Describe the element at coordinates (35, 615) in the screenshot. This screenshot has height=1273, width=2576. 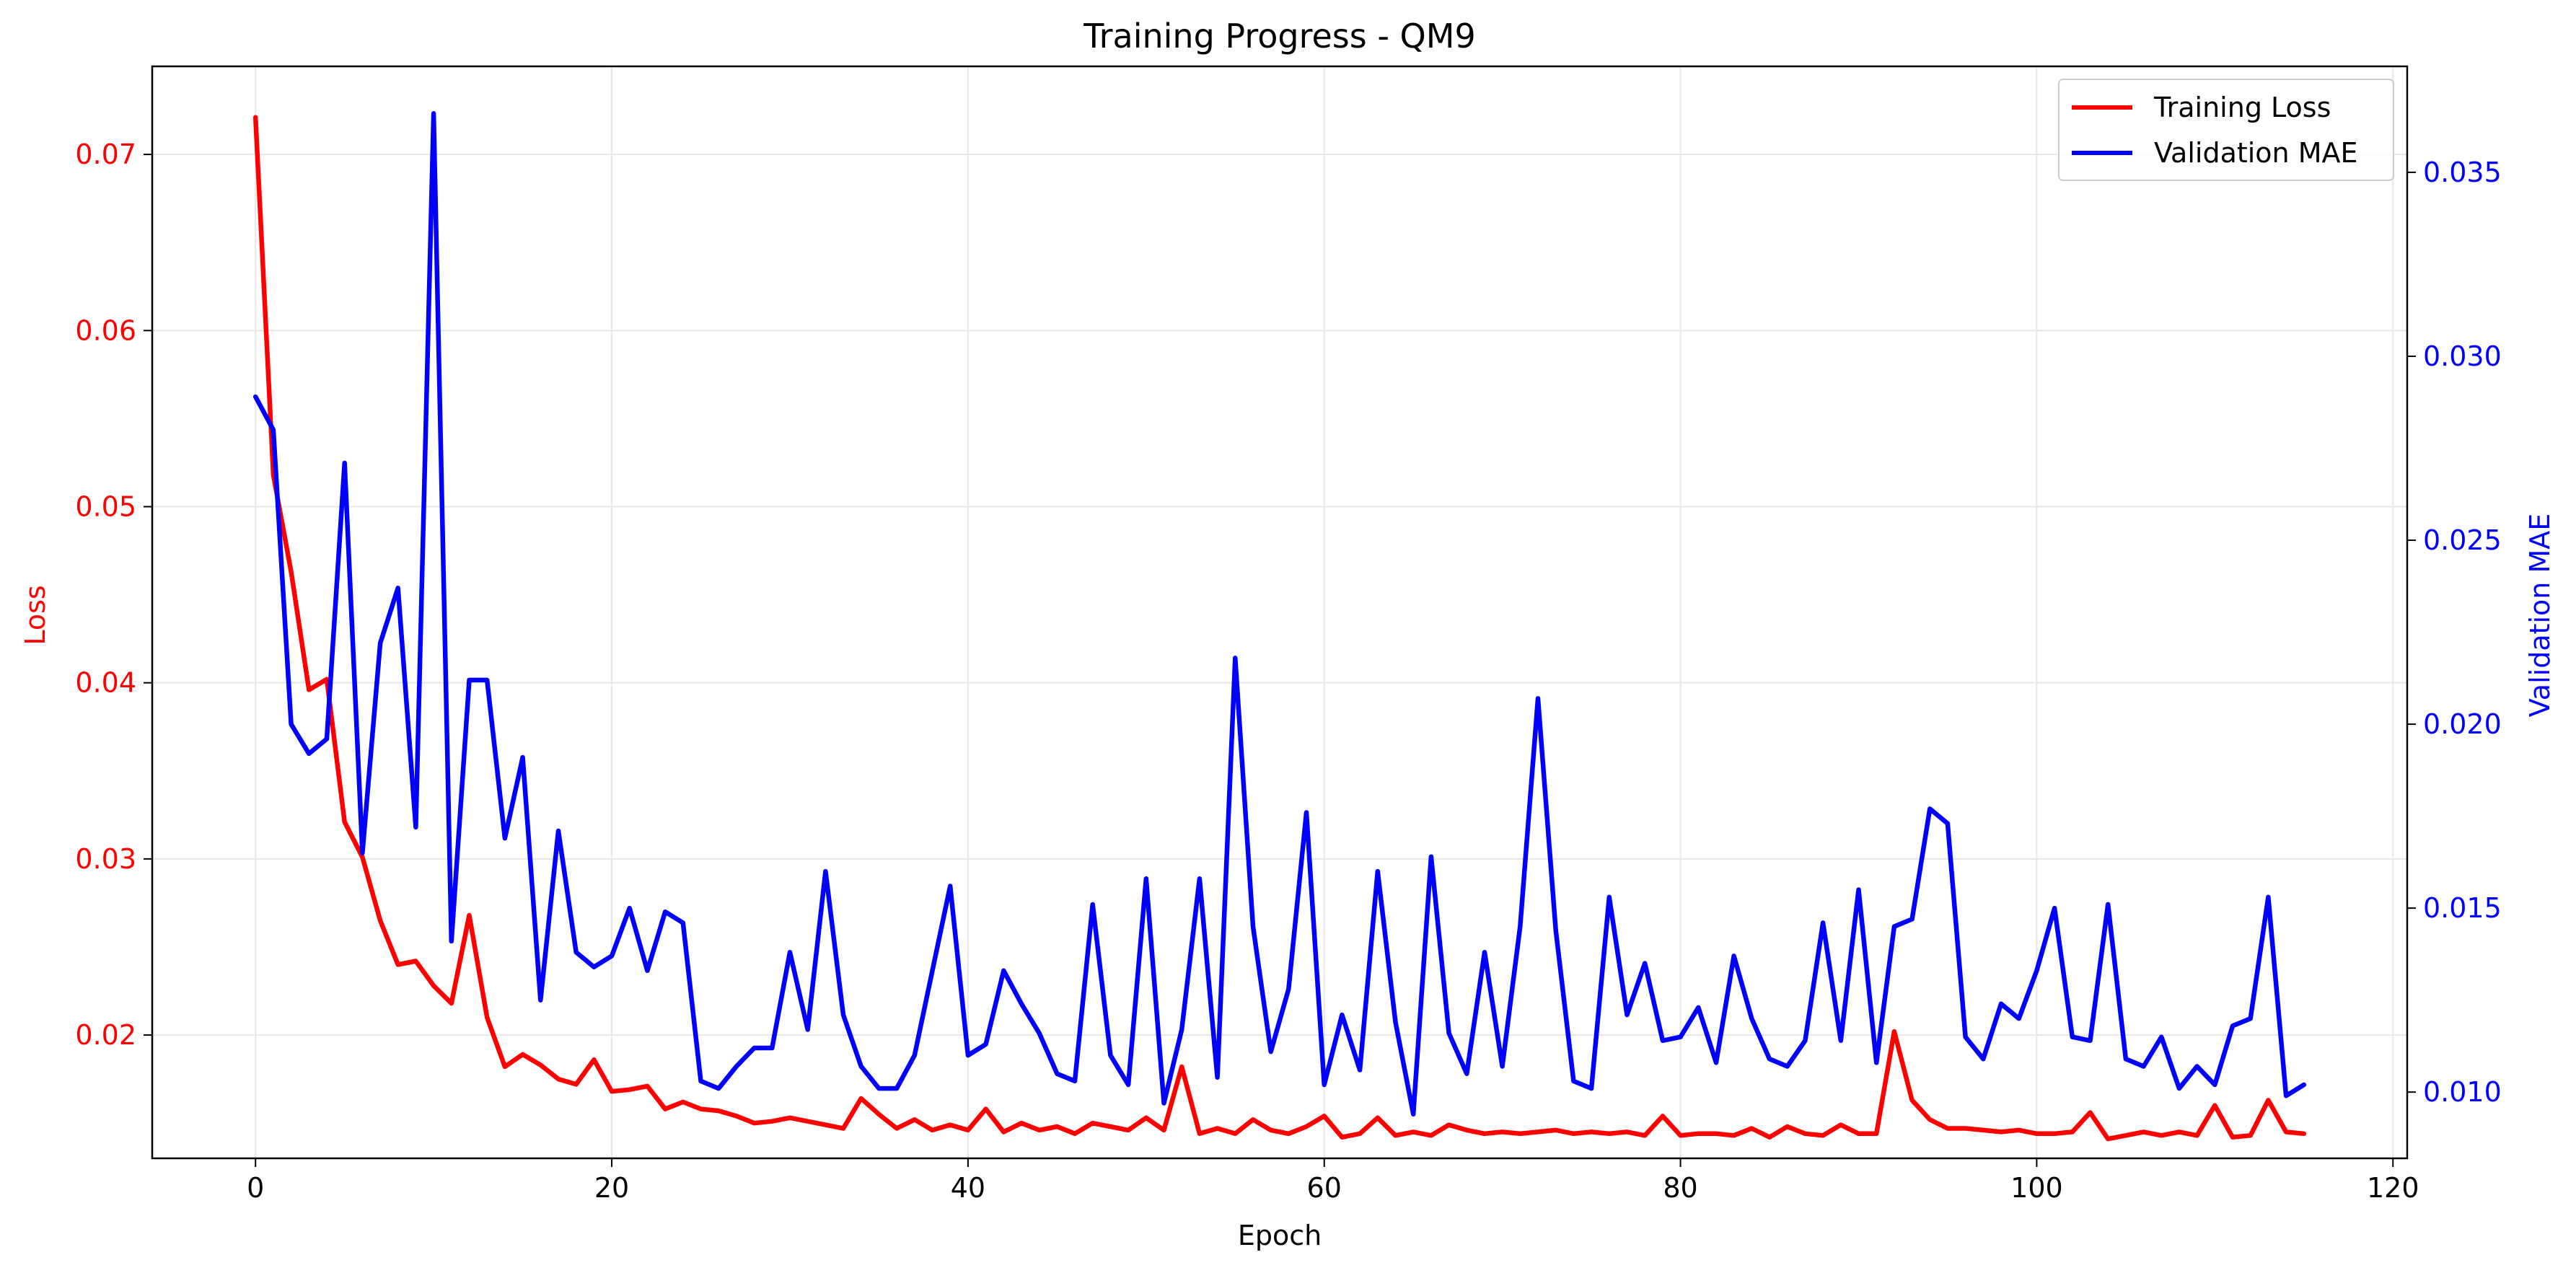
I see `y-axis-left-title: Loss` at that location.